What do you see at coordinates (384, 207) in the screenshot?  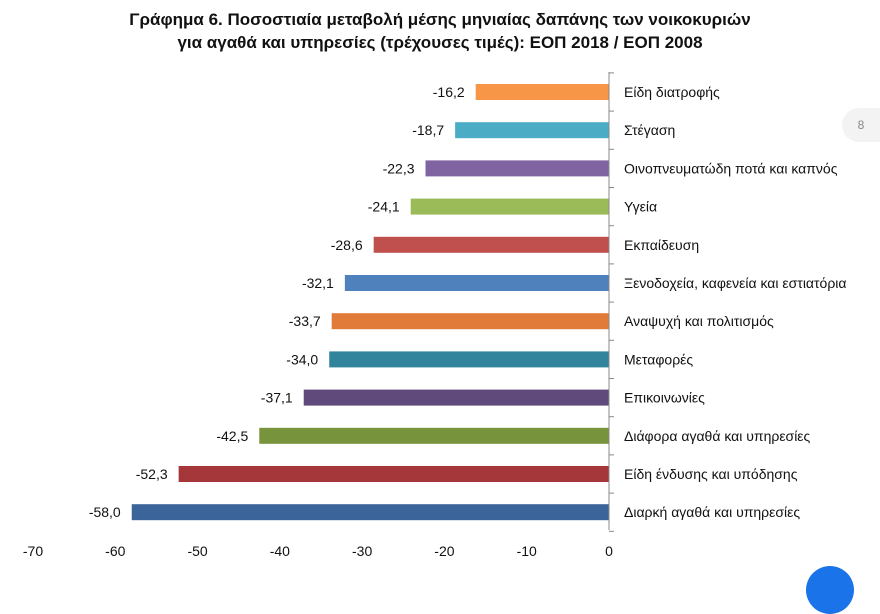 I see `bar-value-label: -24,1` at bounding box center [384, 207].